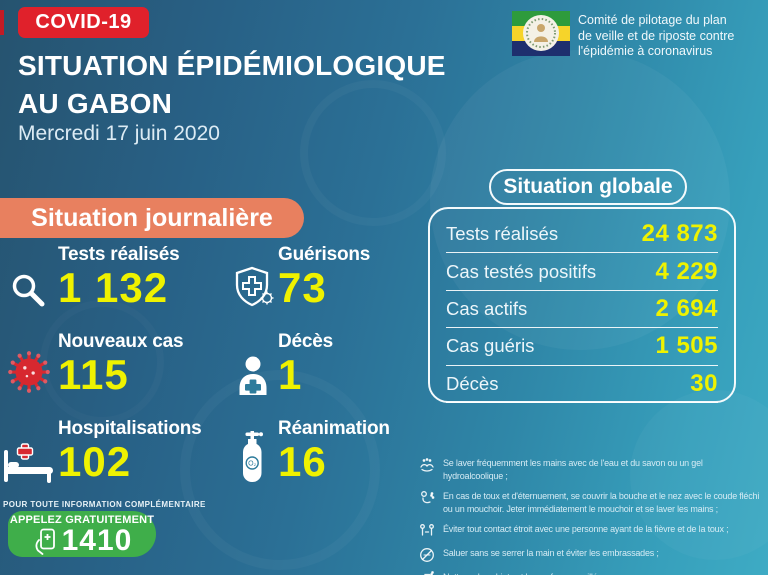  What do you see at coordinates (82, 520) in the screenshot?
I see `hotline-label: APPELEZ GRATUITEMENT` at bounding box center [82, 520].